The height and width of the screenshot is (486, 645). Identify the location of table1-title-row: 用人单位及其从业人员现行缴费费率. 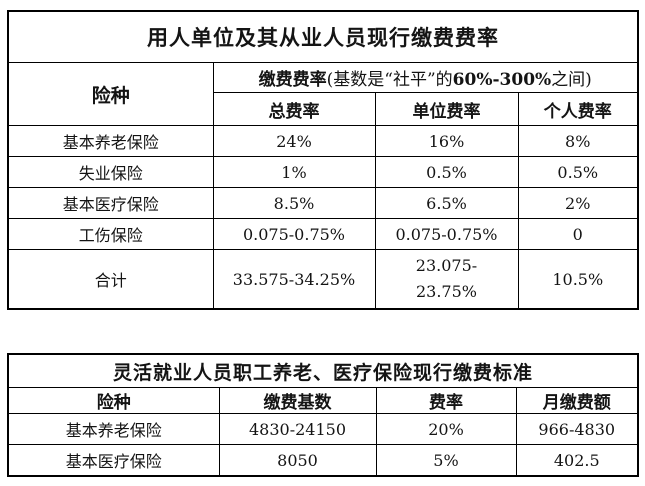
(323, 36).